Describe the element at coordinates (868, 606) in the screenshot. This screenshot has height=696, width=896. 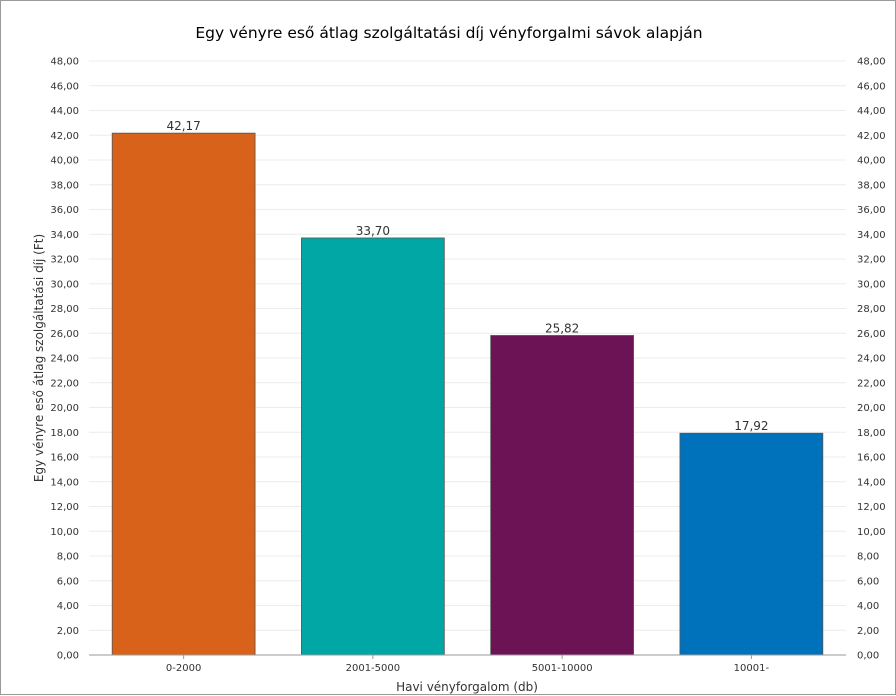
I see `y-tick-label-right: 4,00` at that location.